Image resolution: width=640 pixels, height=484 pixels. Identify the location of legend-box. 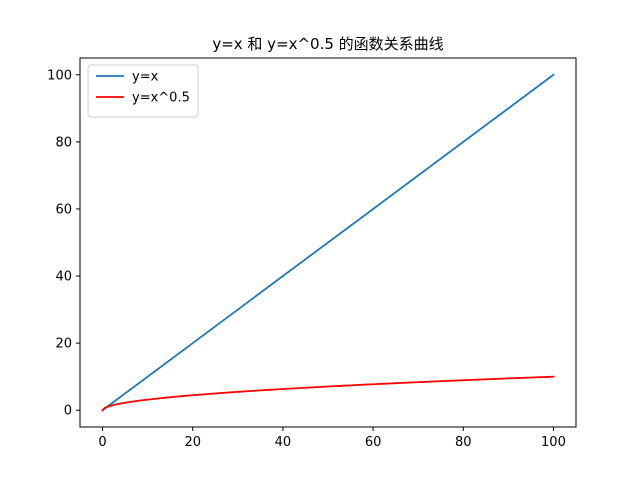
(143, 91).